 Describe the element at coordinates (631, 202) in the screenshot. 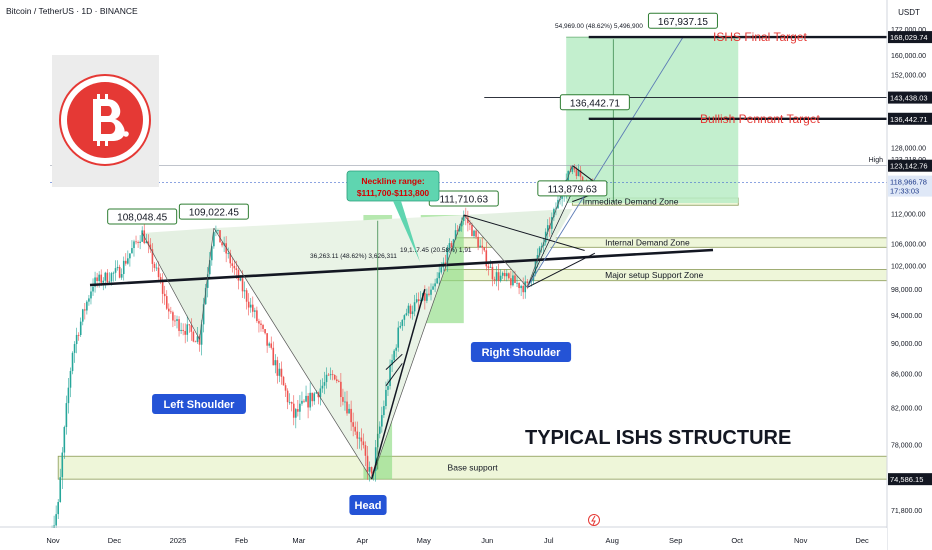

I see `zone-label-immediate: Immediate Demand Zone` at that location.